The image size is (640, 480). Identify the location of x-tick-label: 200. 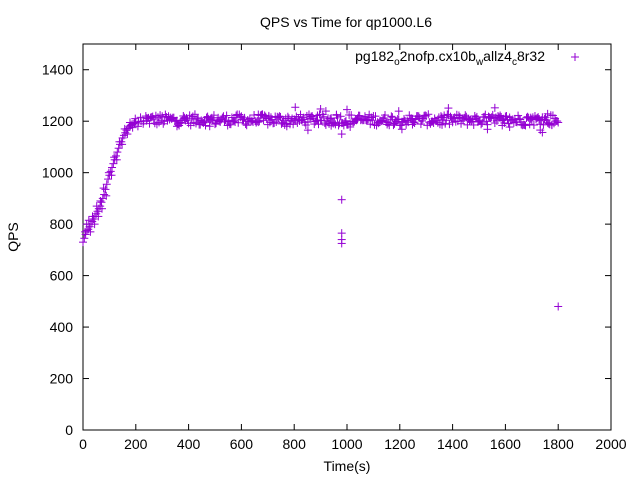
(136, 444).